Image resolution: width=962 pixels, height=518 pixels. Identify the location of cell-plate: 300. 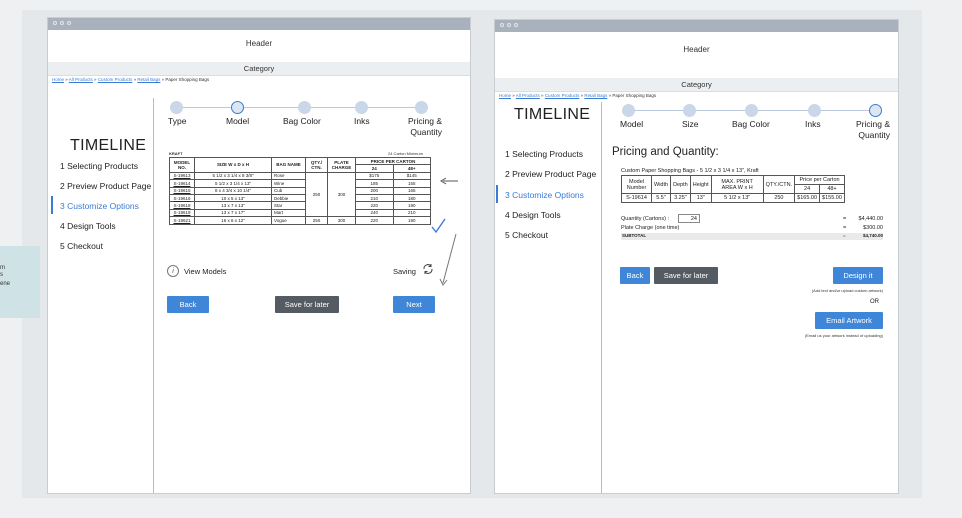
(341, 220).